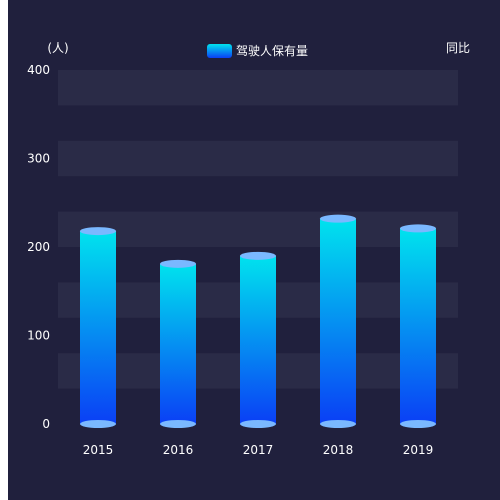 Image resolution: width=500 pixels, height=500 pixels. I want to click on y-axis-ticks: 0 100 200 300 400, so click(38, 247).